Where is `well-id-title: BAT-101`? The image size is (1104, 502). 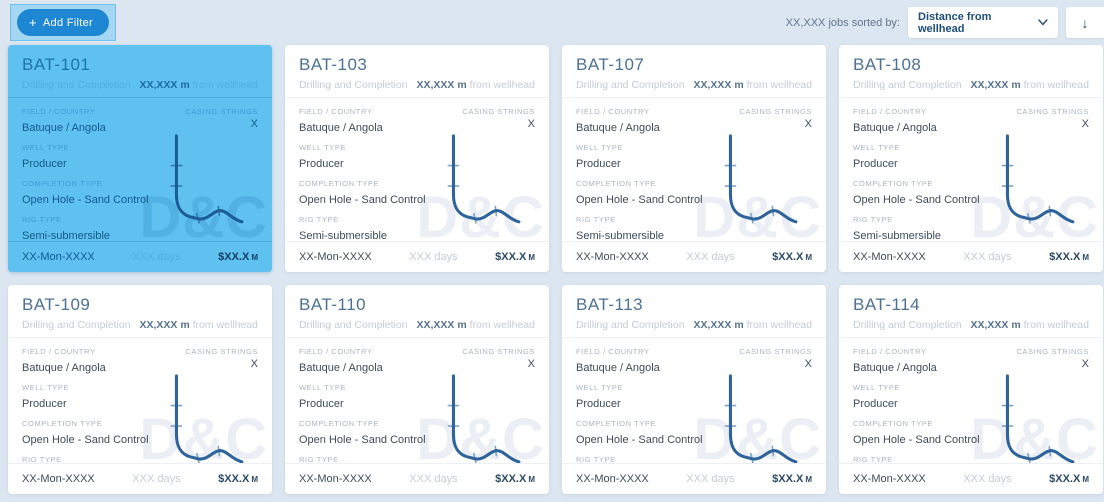
well-id-title: BAT-101 is located at coordinates (56, 64).